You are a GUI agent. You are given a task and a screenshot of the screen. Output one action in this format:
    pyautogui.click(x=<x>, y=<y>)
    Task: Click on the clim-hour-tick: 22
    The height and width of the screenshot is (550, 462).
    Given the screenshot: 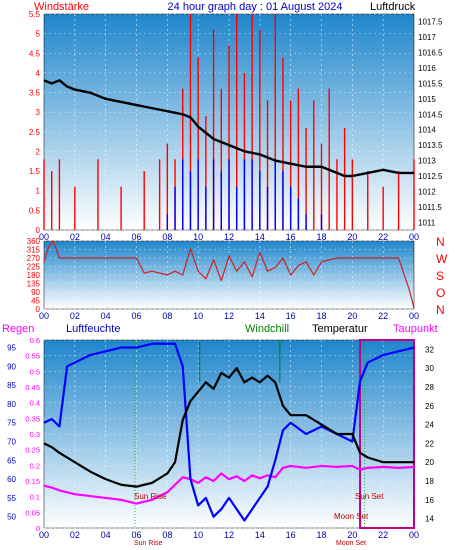 What is the action you would take?
    pyautogui.click(x=383, y=535)
    